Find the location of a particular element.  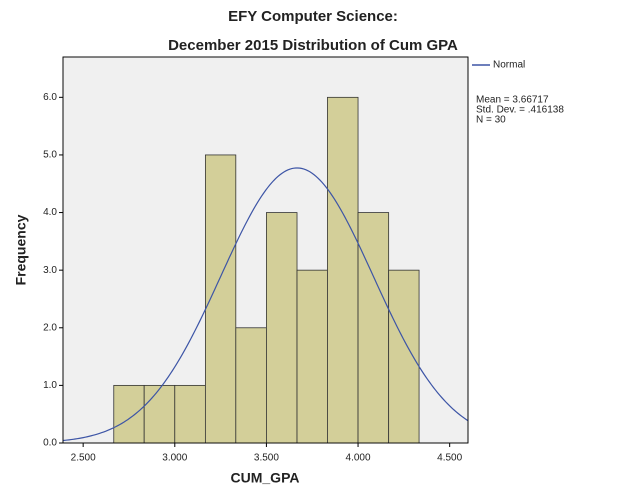

chart-subtitle: December 2015 Distribution of Cum GPA is located at coordinates (313, 45).